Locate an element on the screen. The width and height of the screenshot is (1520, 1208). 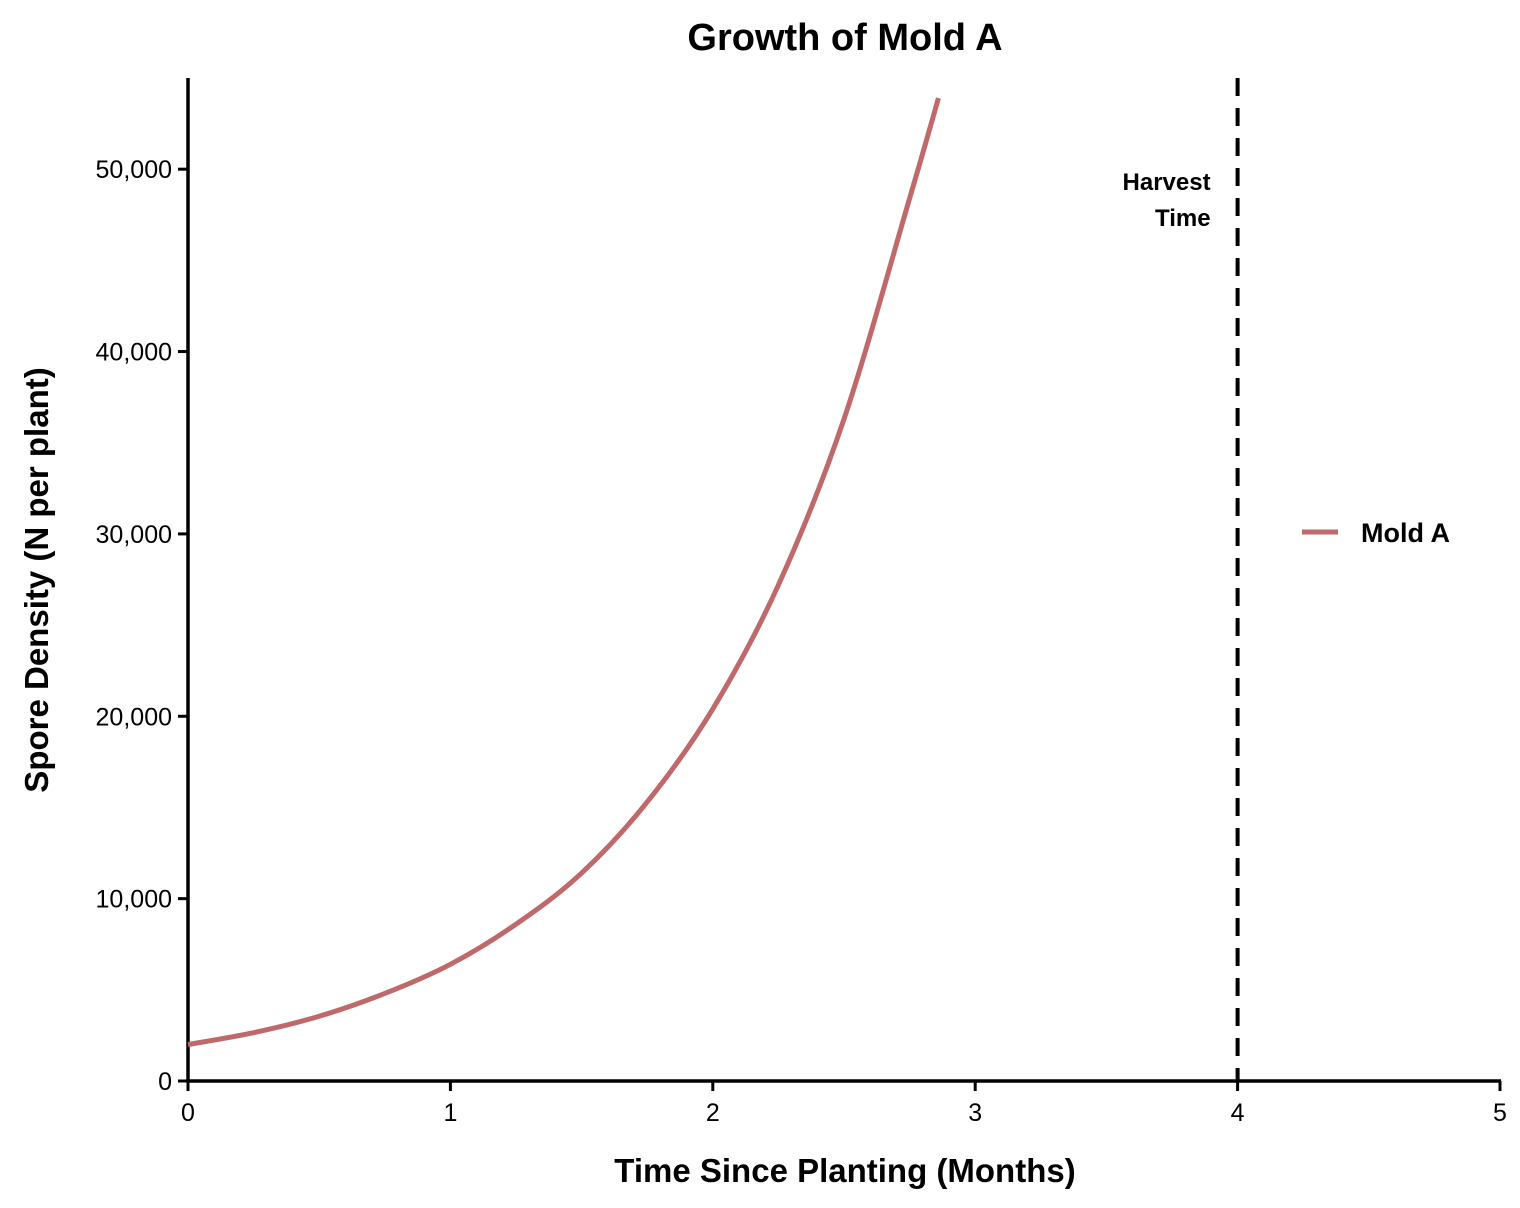
x-tick-label: 0 is located at coordinates (188, 1113).